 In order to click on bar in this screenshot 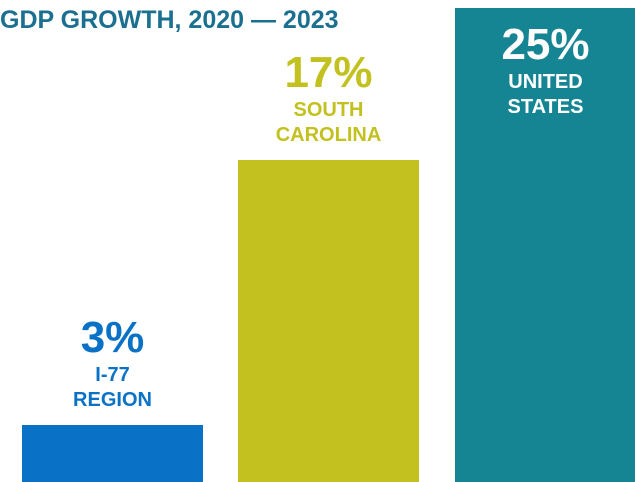, I will do `click(112, 453)`.